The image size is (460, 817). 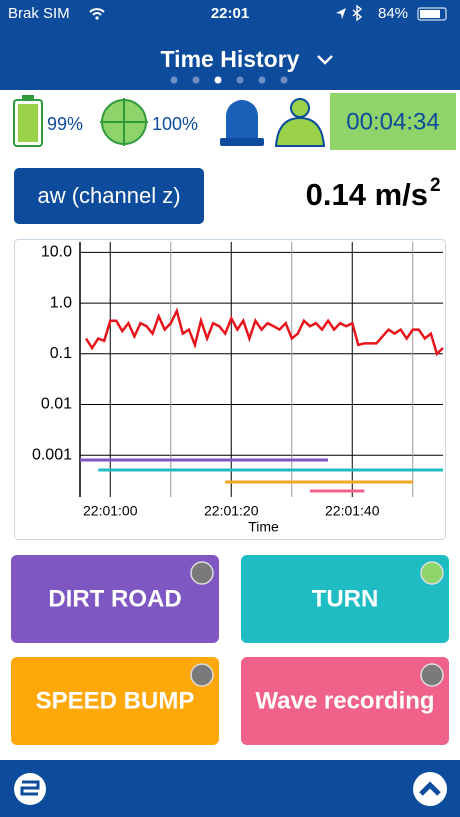 I want to click on event-button-label: SPEED BUMP, so click(x=115, y=700).